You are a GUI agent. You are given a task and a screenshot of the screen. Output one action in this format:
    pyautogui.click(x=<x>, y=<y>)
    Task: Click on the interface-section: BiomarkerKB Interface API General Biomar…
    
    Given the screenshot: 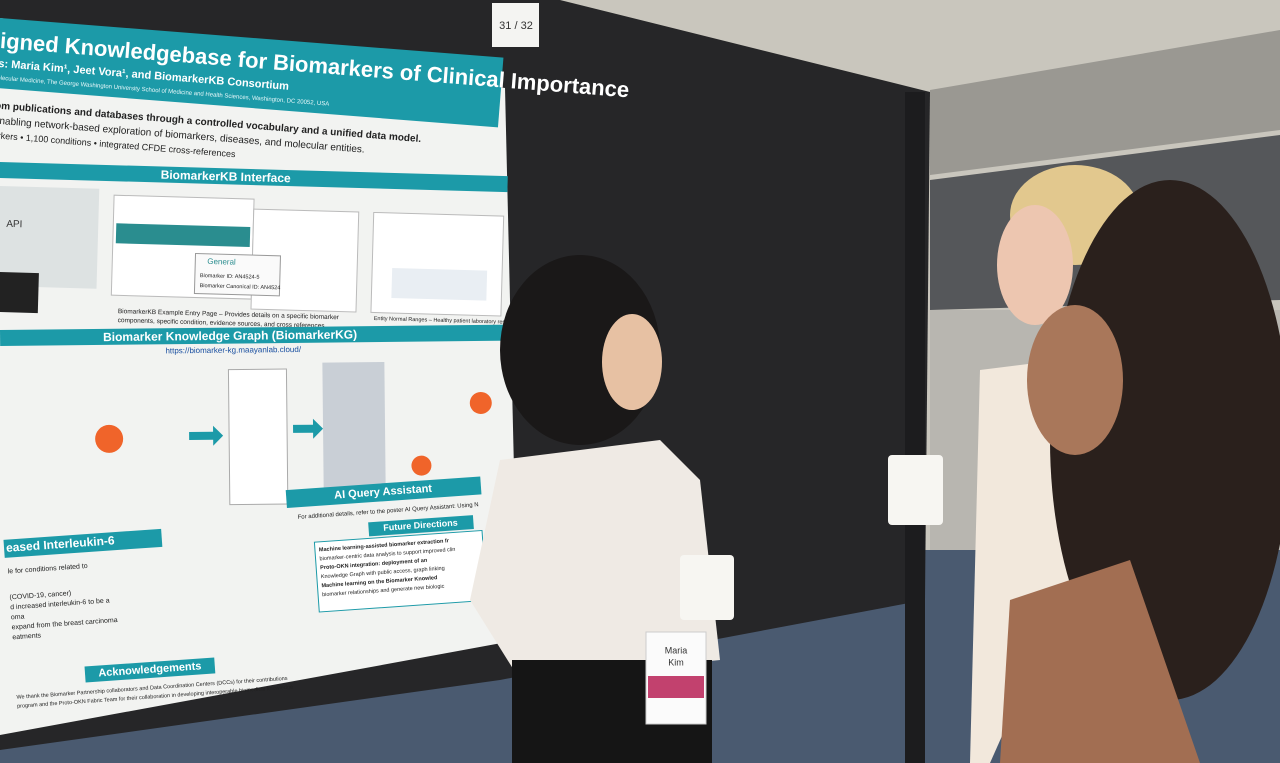 What is the action you would take?
    pyautogui.click(x=256, y=246)
    